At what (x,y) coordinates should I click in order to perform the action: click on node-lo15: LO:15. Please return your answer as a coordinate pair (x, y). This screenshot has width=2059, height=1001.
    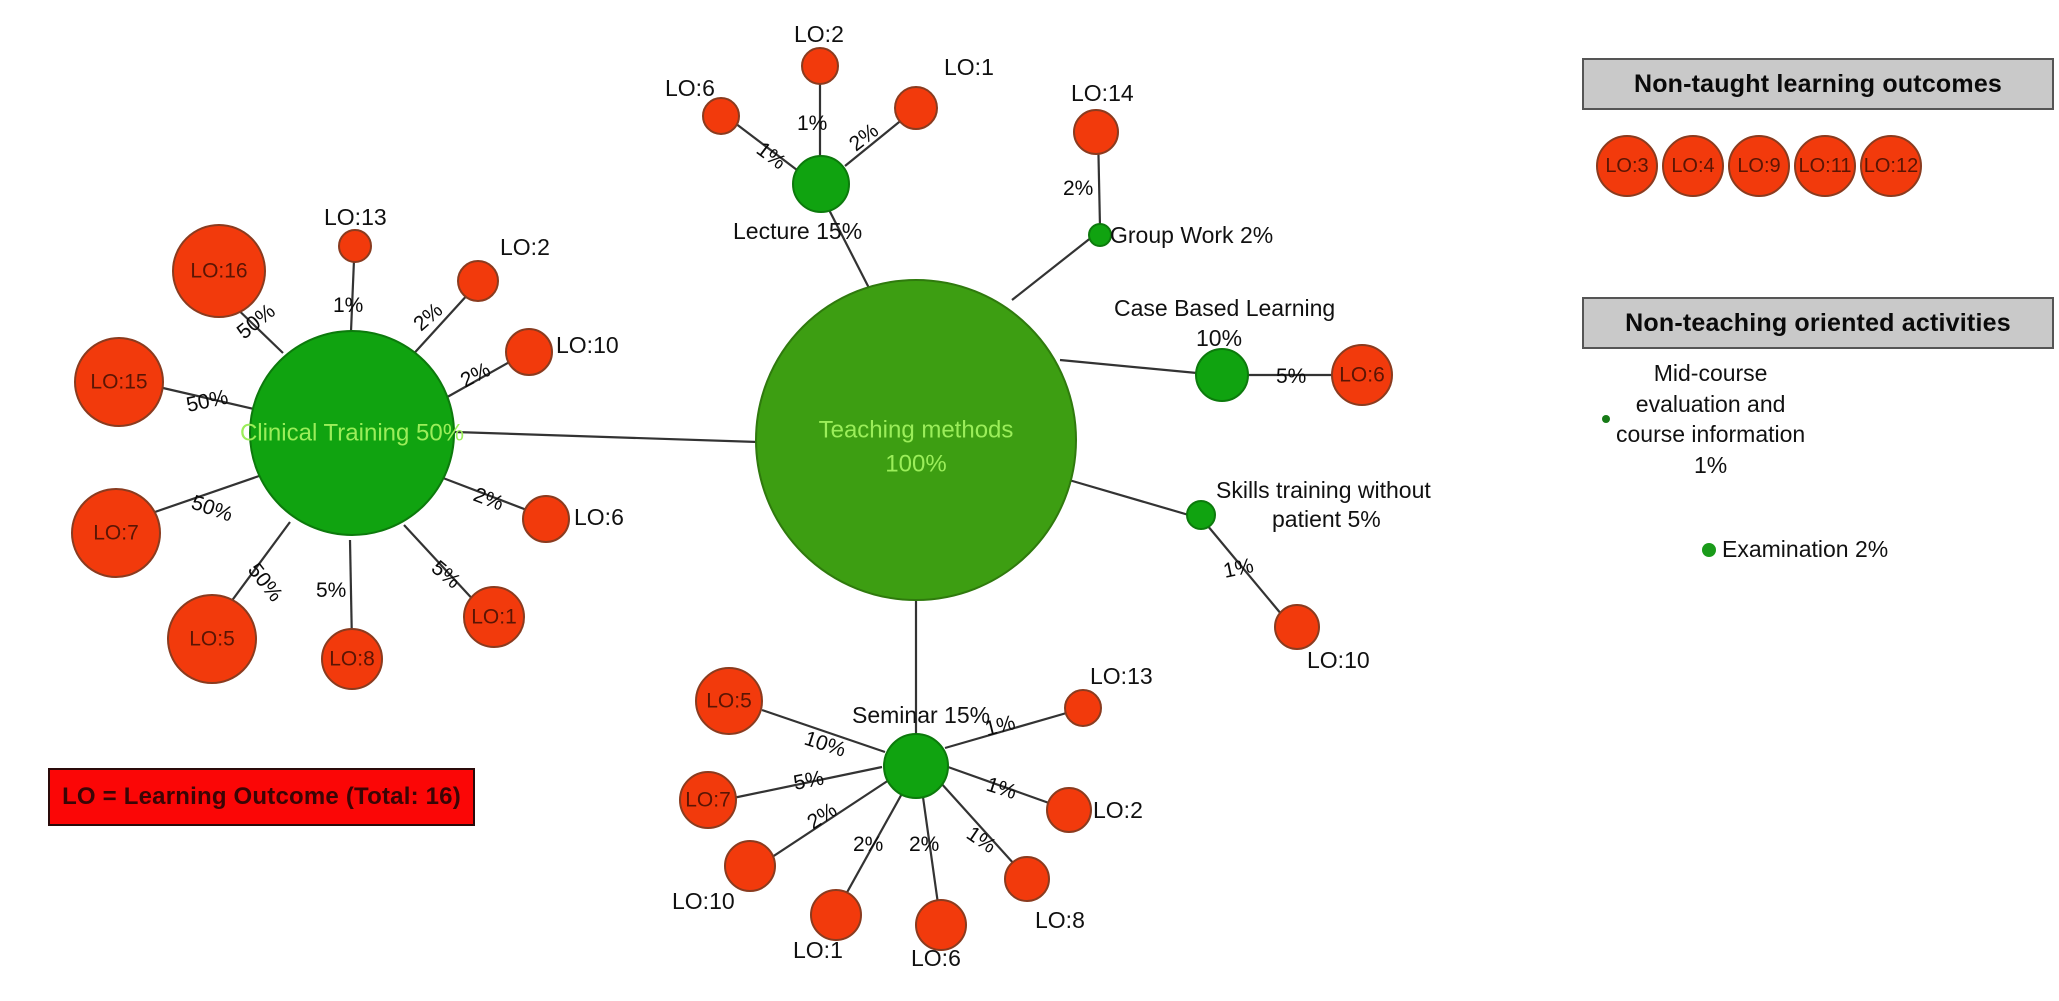
    Looking at the image, I should click on (119, 382).